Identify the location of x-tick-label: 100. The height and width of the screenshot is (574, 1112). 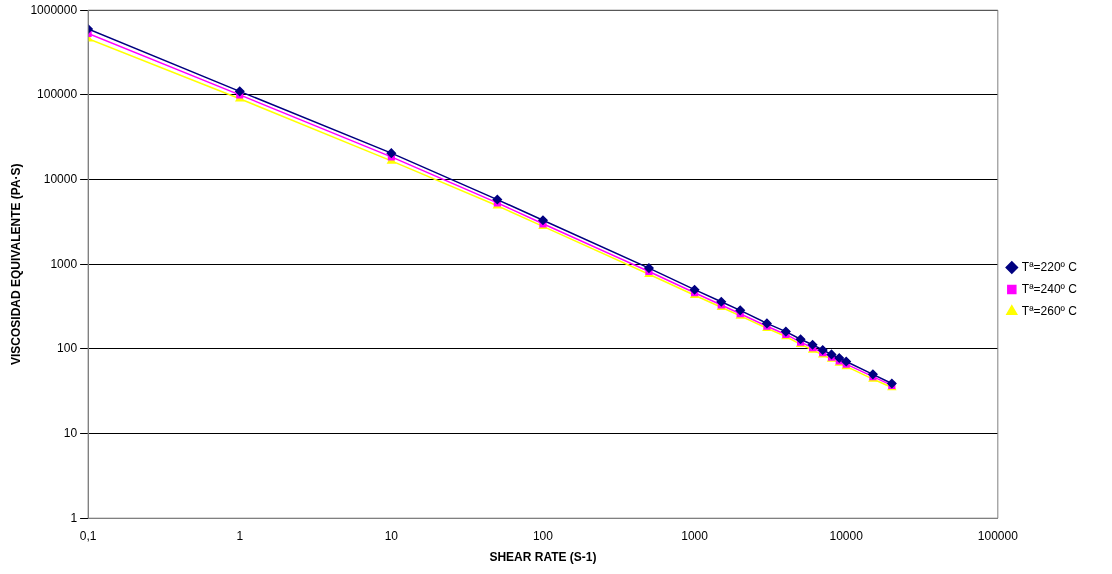
(543, 535).